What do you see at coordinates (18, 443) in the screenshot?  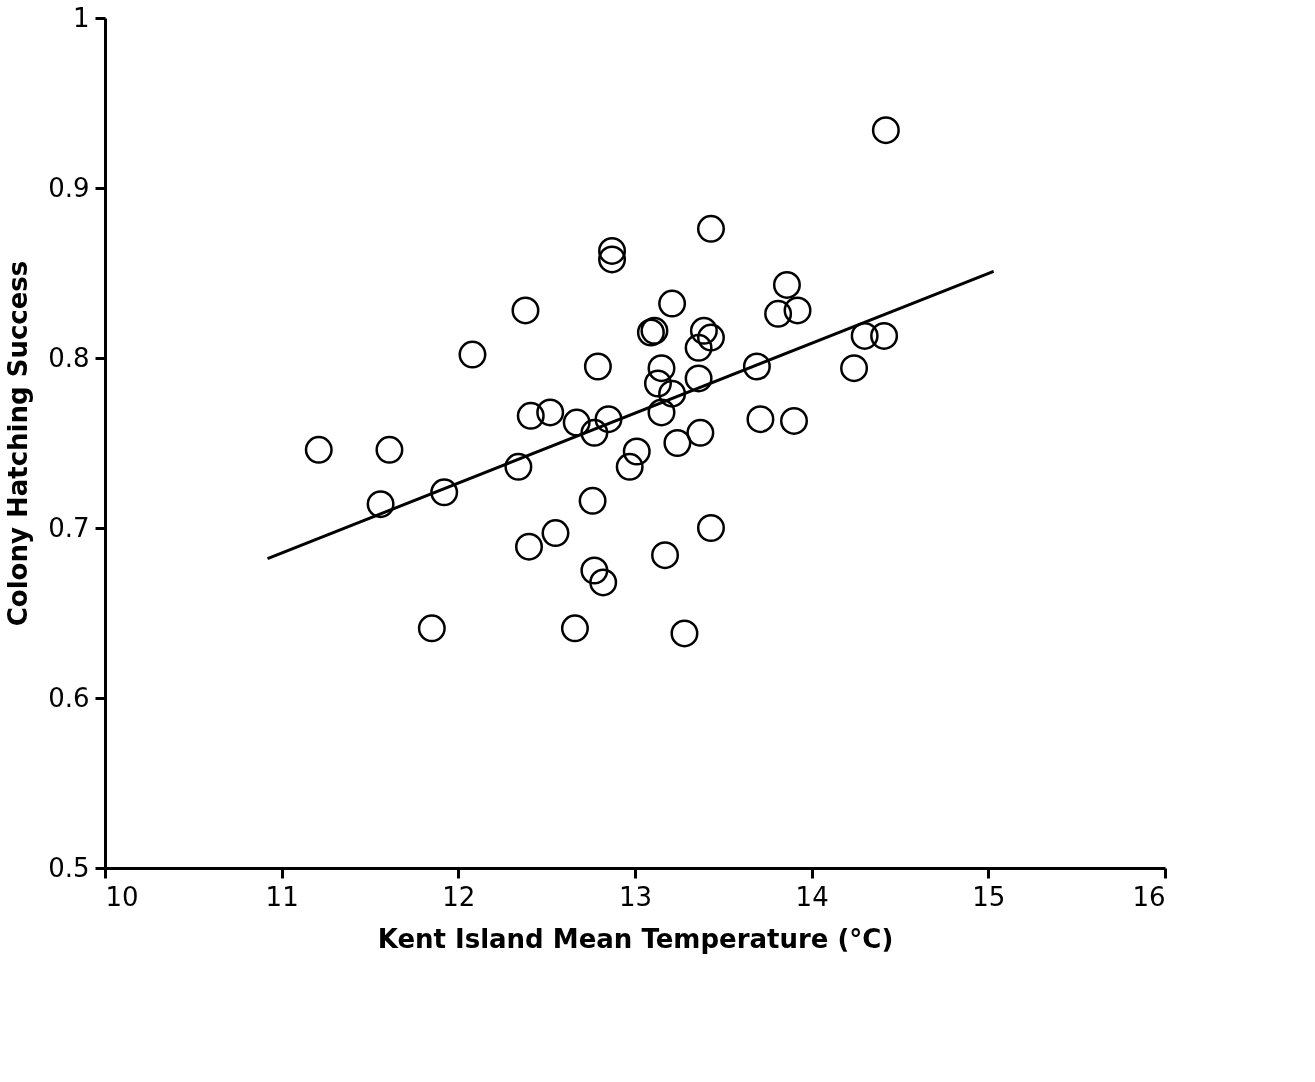 I see `y-axis-title: Colony Hatching Success` at bounding box center [18, 443].